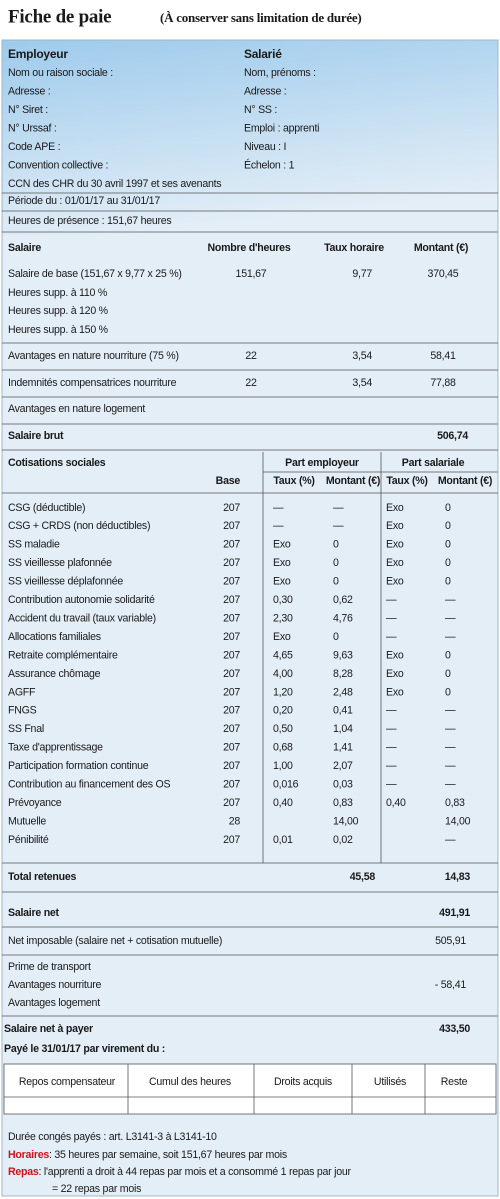 This screenshot has width=500, height=1199. What do you see at coordinates (443, 356) in the screenshot?
I see `amount: 58,41` at bounding box center [443, 356].